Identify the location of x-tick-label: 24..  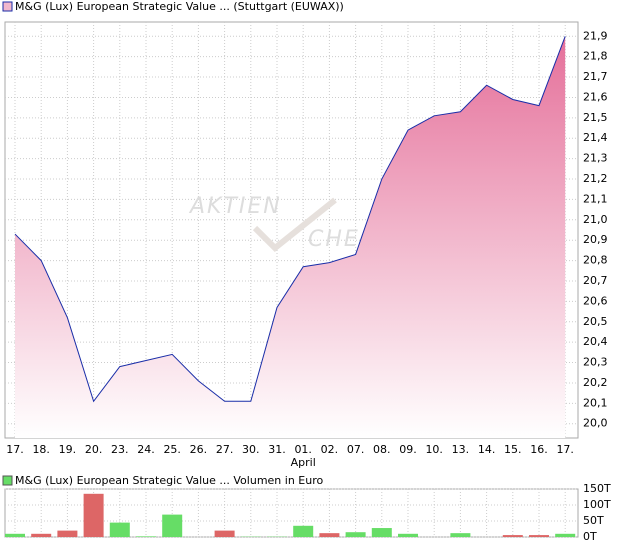
(146, 449).